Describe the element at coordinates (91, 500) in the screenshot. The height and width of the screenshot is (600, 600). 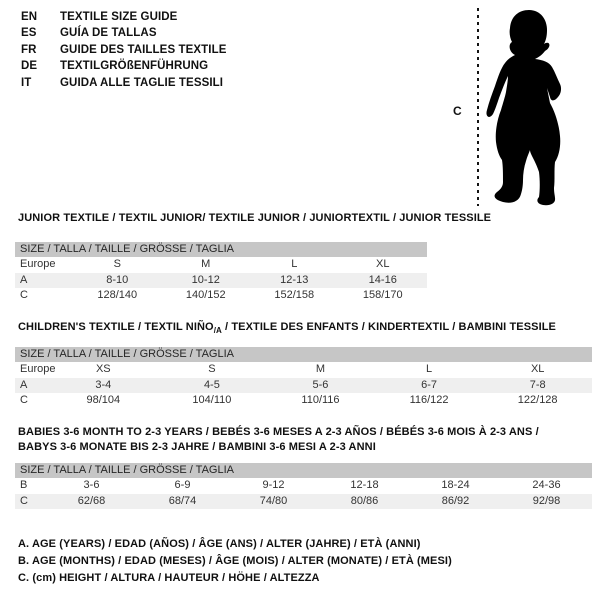
I see `size-cell: 62/68` at that location.